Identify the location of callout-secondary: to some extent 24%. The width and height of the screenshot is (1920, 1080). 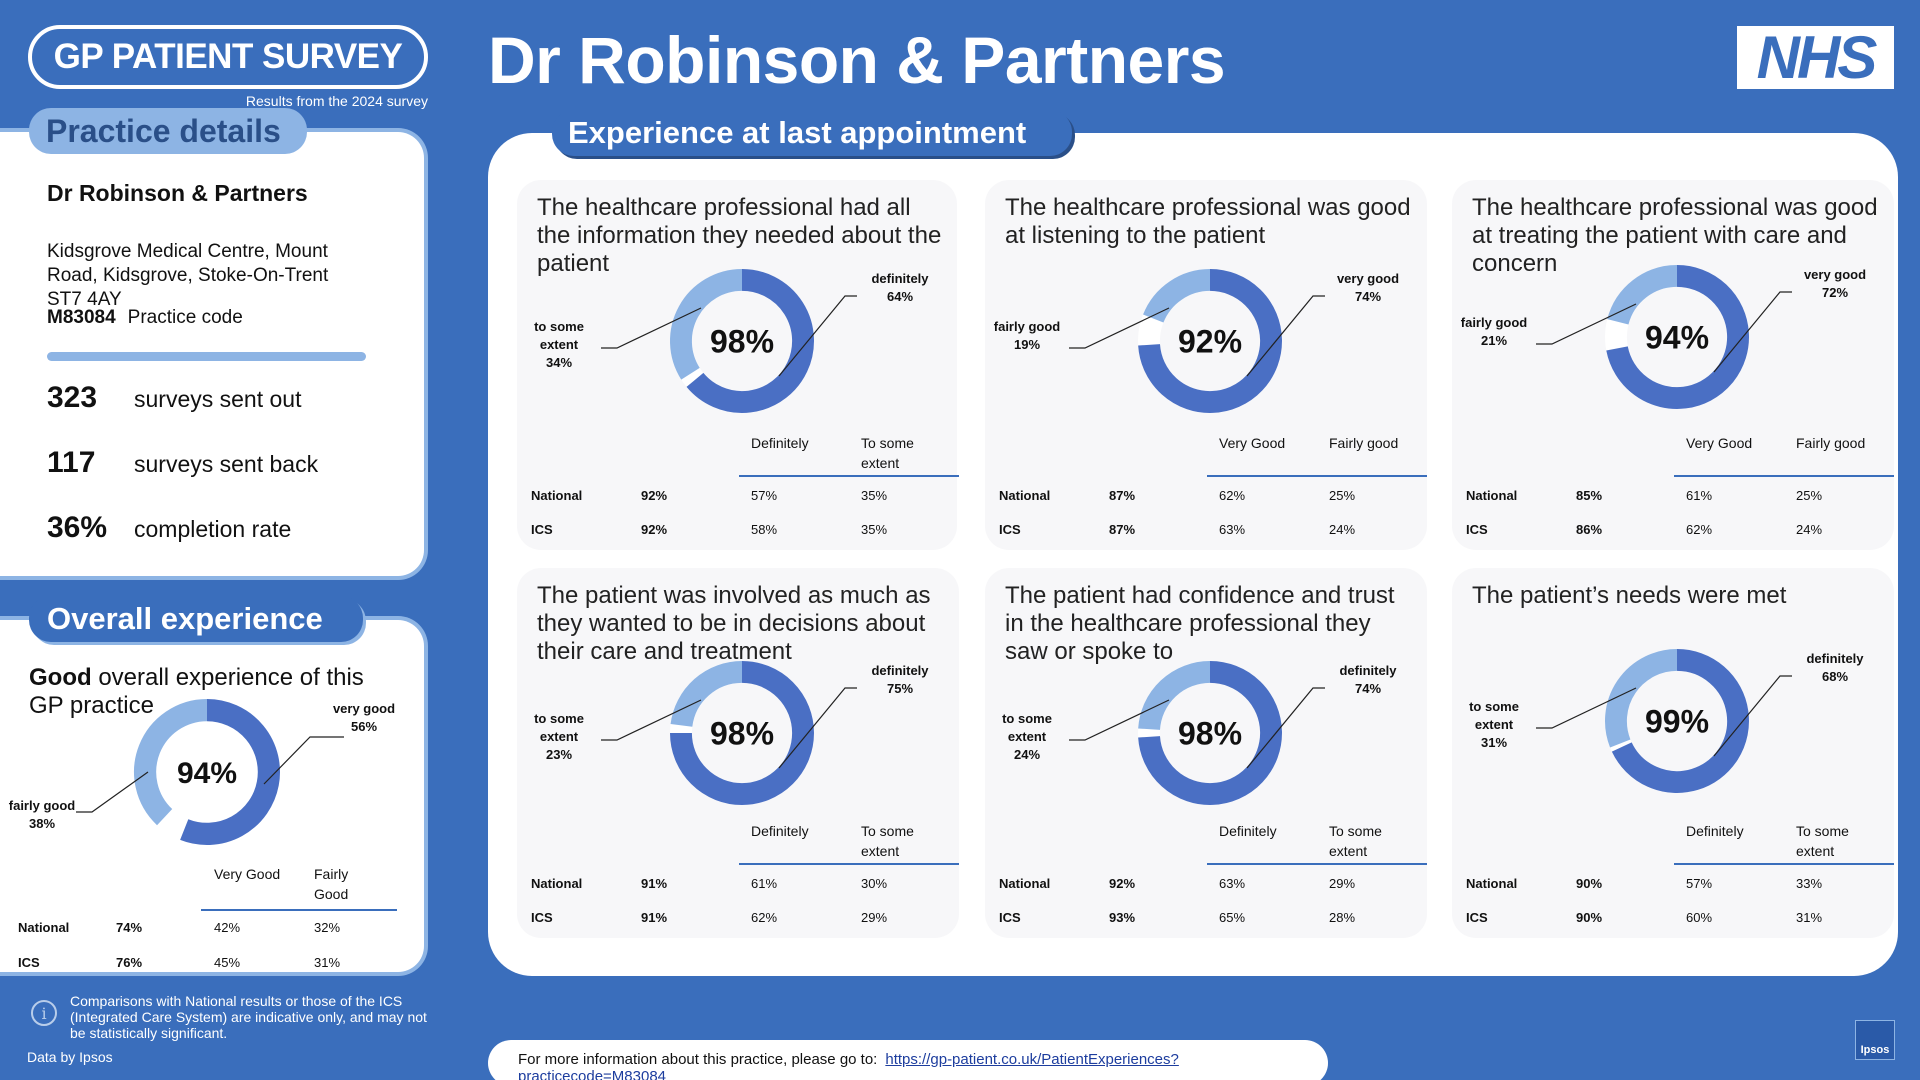
(1027, 737).